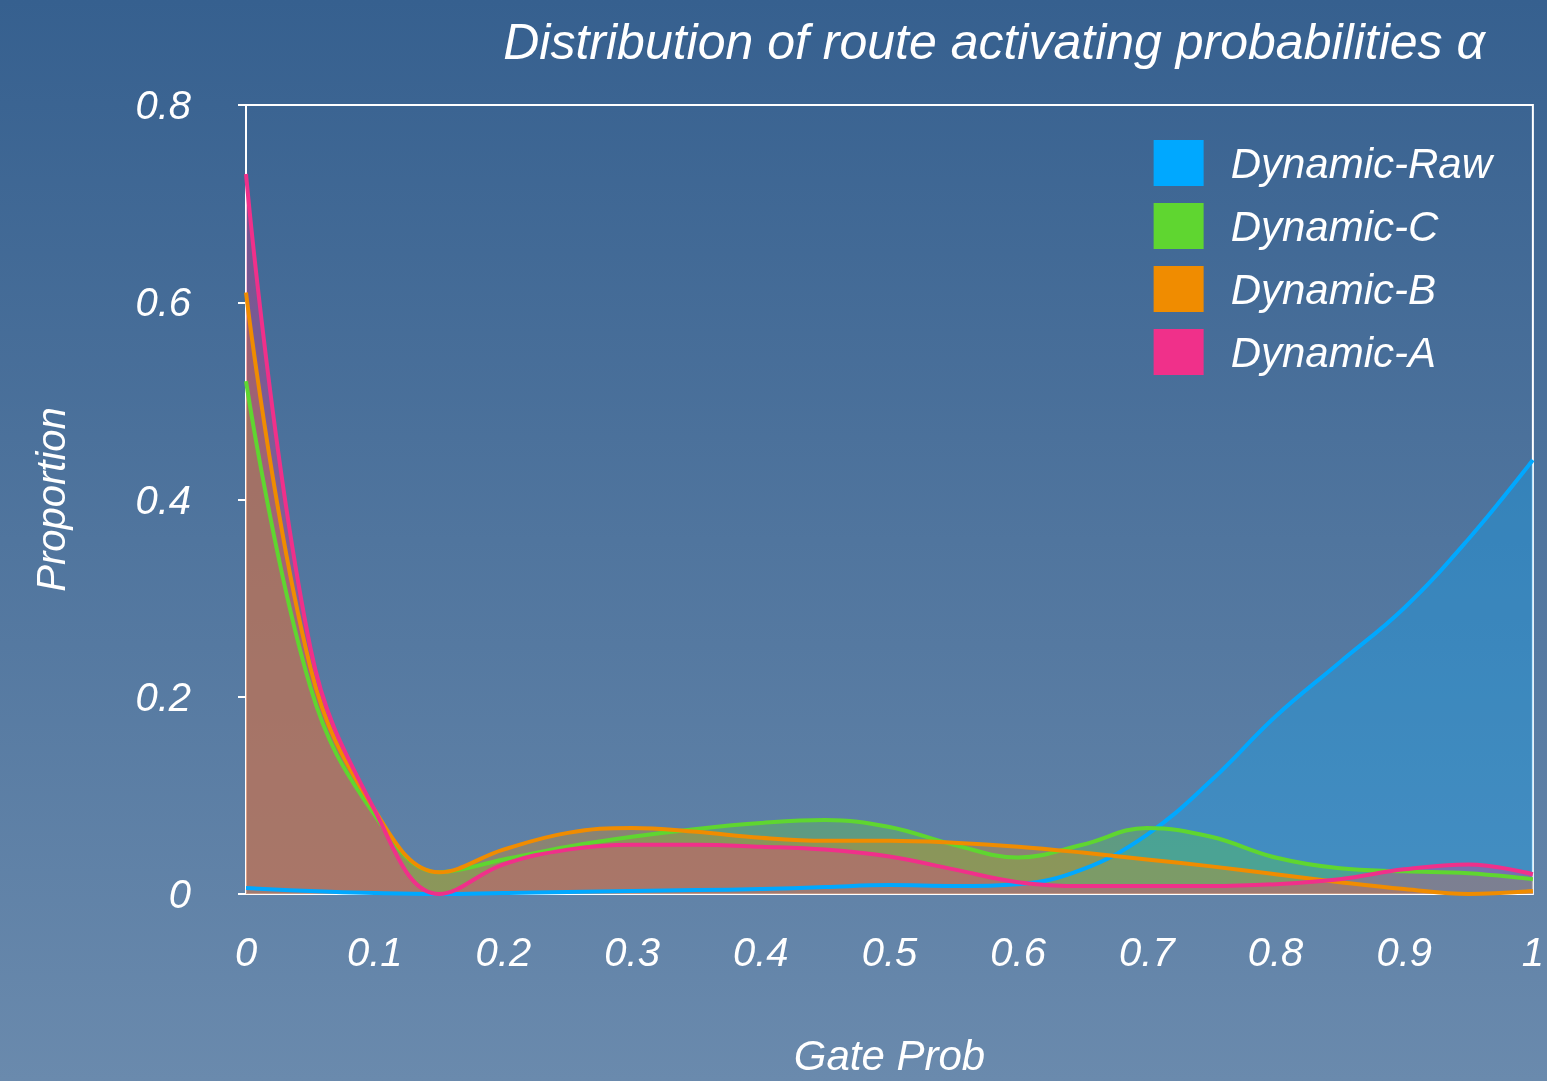 Image resolution: width=1547 pixels, height=1081 pixels. I want to click on x-tick-label: 0.7, so click(1148, 952).